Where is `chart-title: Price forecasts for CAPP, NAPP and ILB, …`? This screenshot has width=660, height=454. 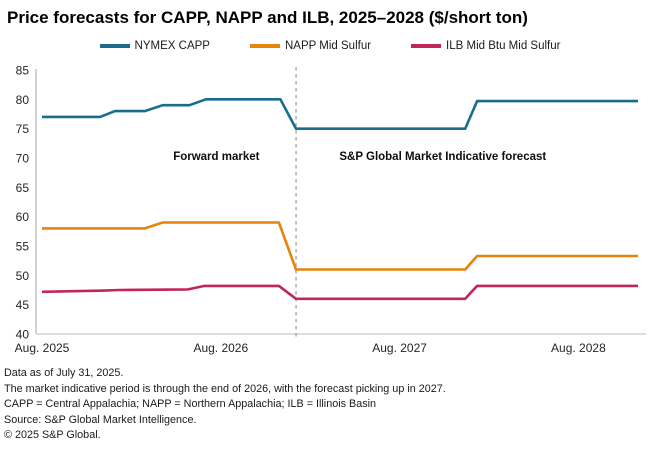
chart-title: Price forecasts for CAPP, NAPP and ILB, … is located at coordinates (267, 17).